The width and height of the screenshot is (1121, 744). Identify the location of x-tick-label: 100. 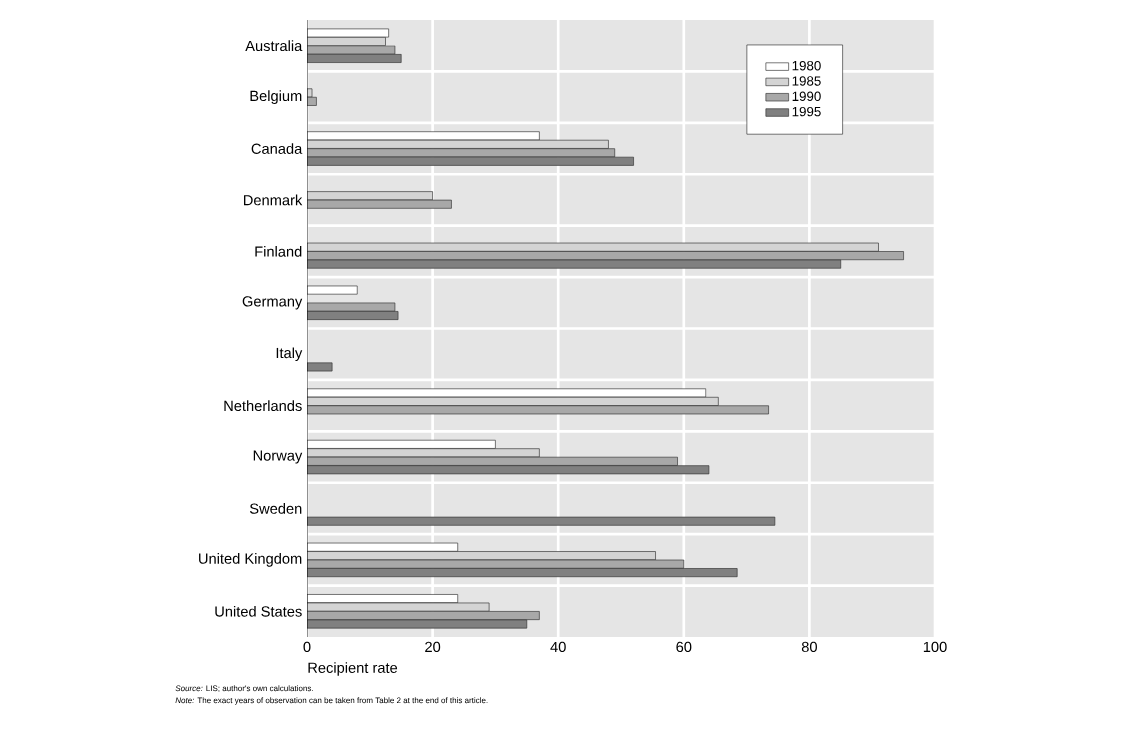
(935, 647).